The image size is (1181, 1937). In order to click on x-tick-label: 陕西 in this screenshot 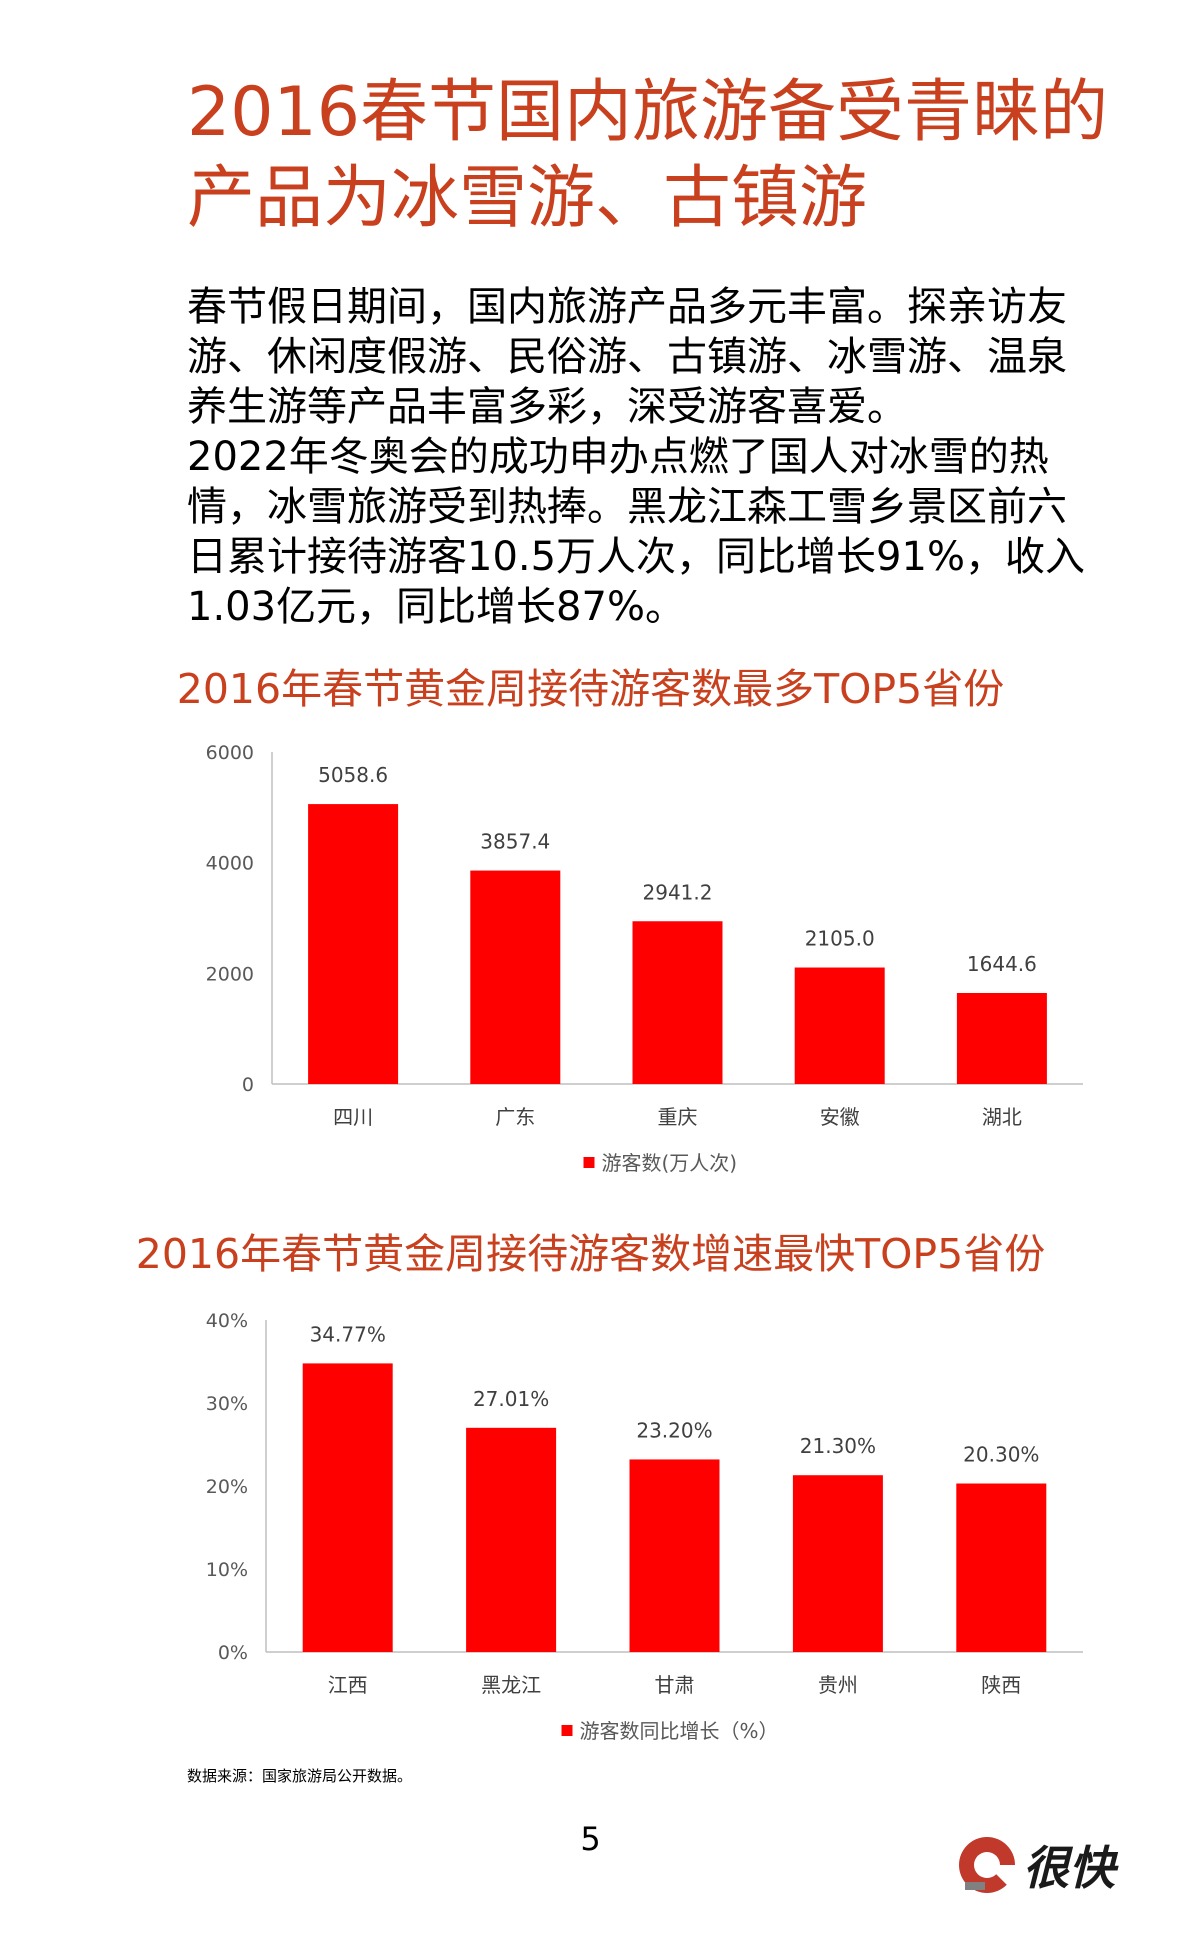, I will do `click(1001, 1685)`.